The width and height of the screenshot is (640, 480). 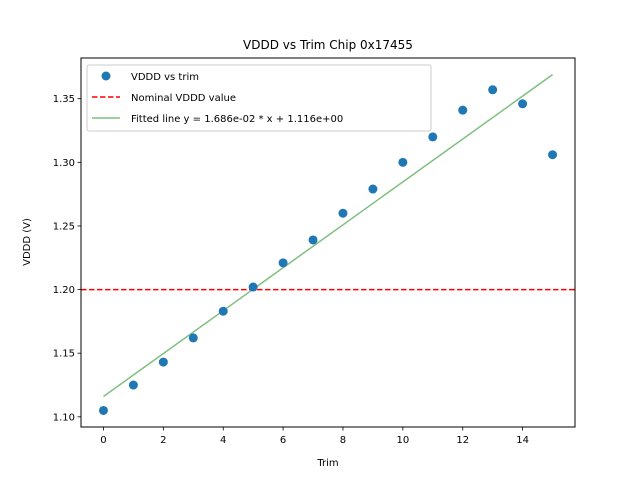 I want to click on legend-frame, so click(x=259, y=98).